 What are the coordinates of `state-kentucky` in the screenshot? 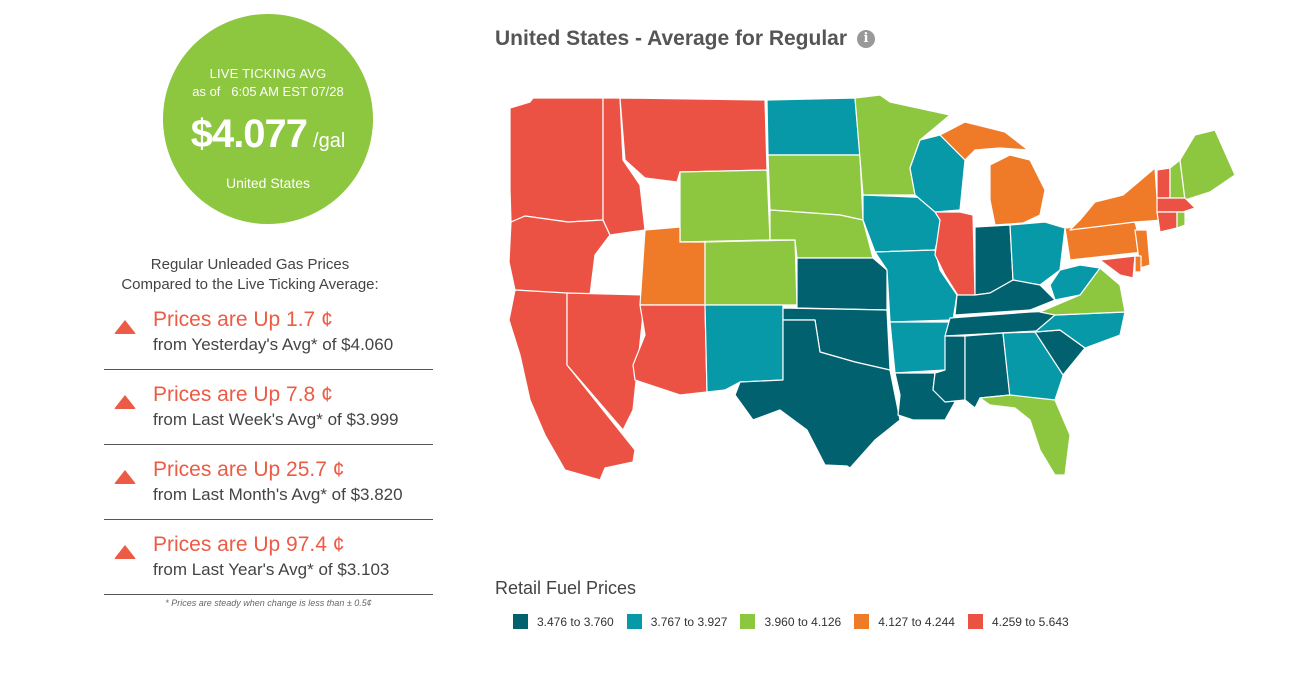 It's located at (1005, 297).